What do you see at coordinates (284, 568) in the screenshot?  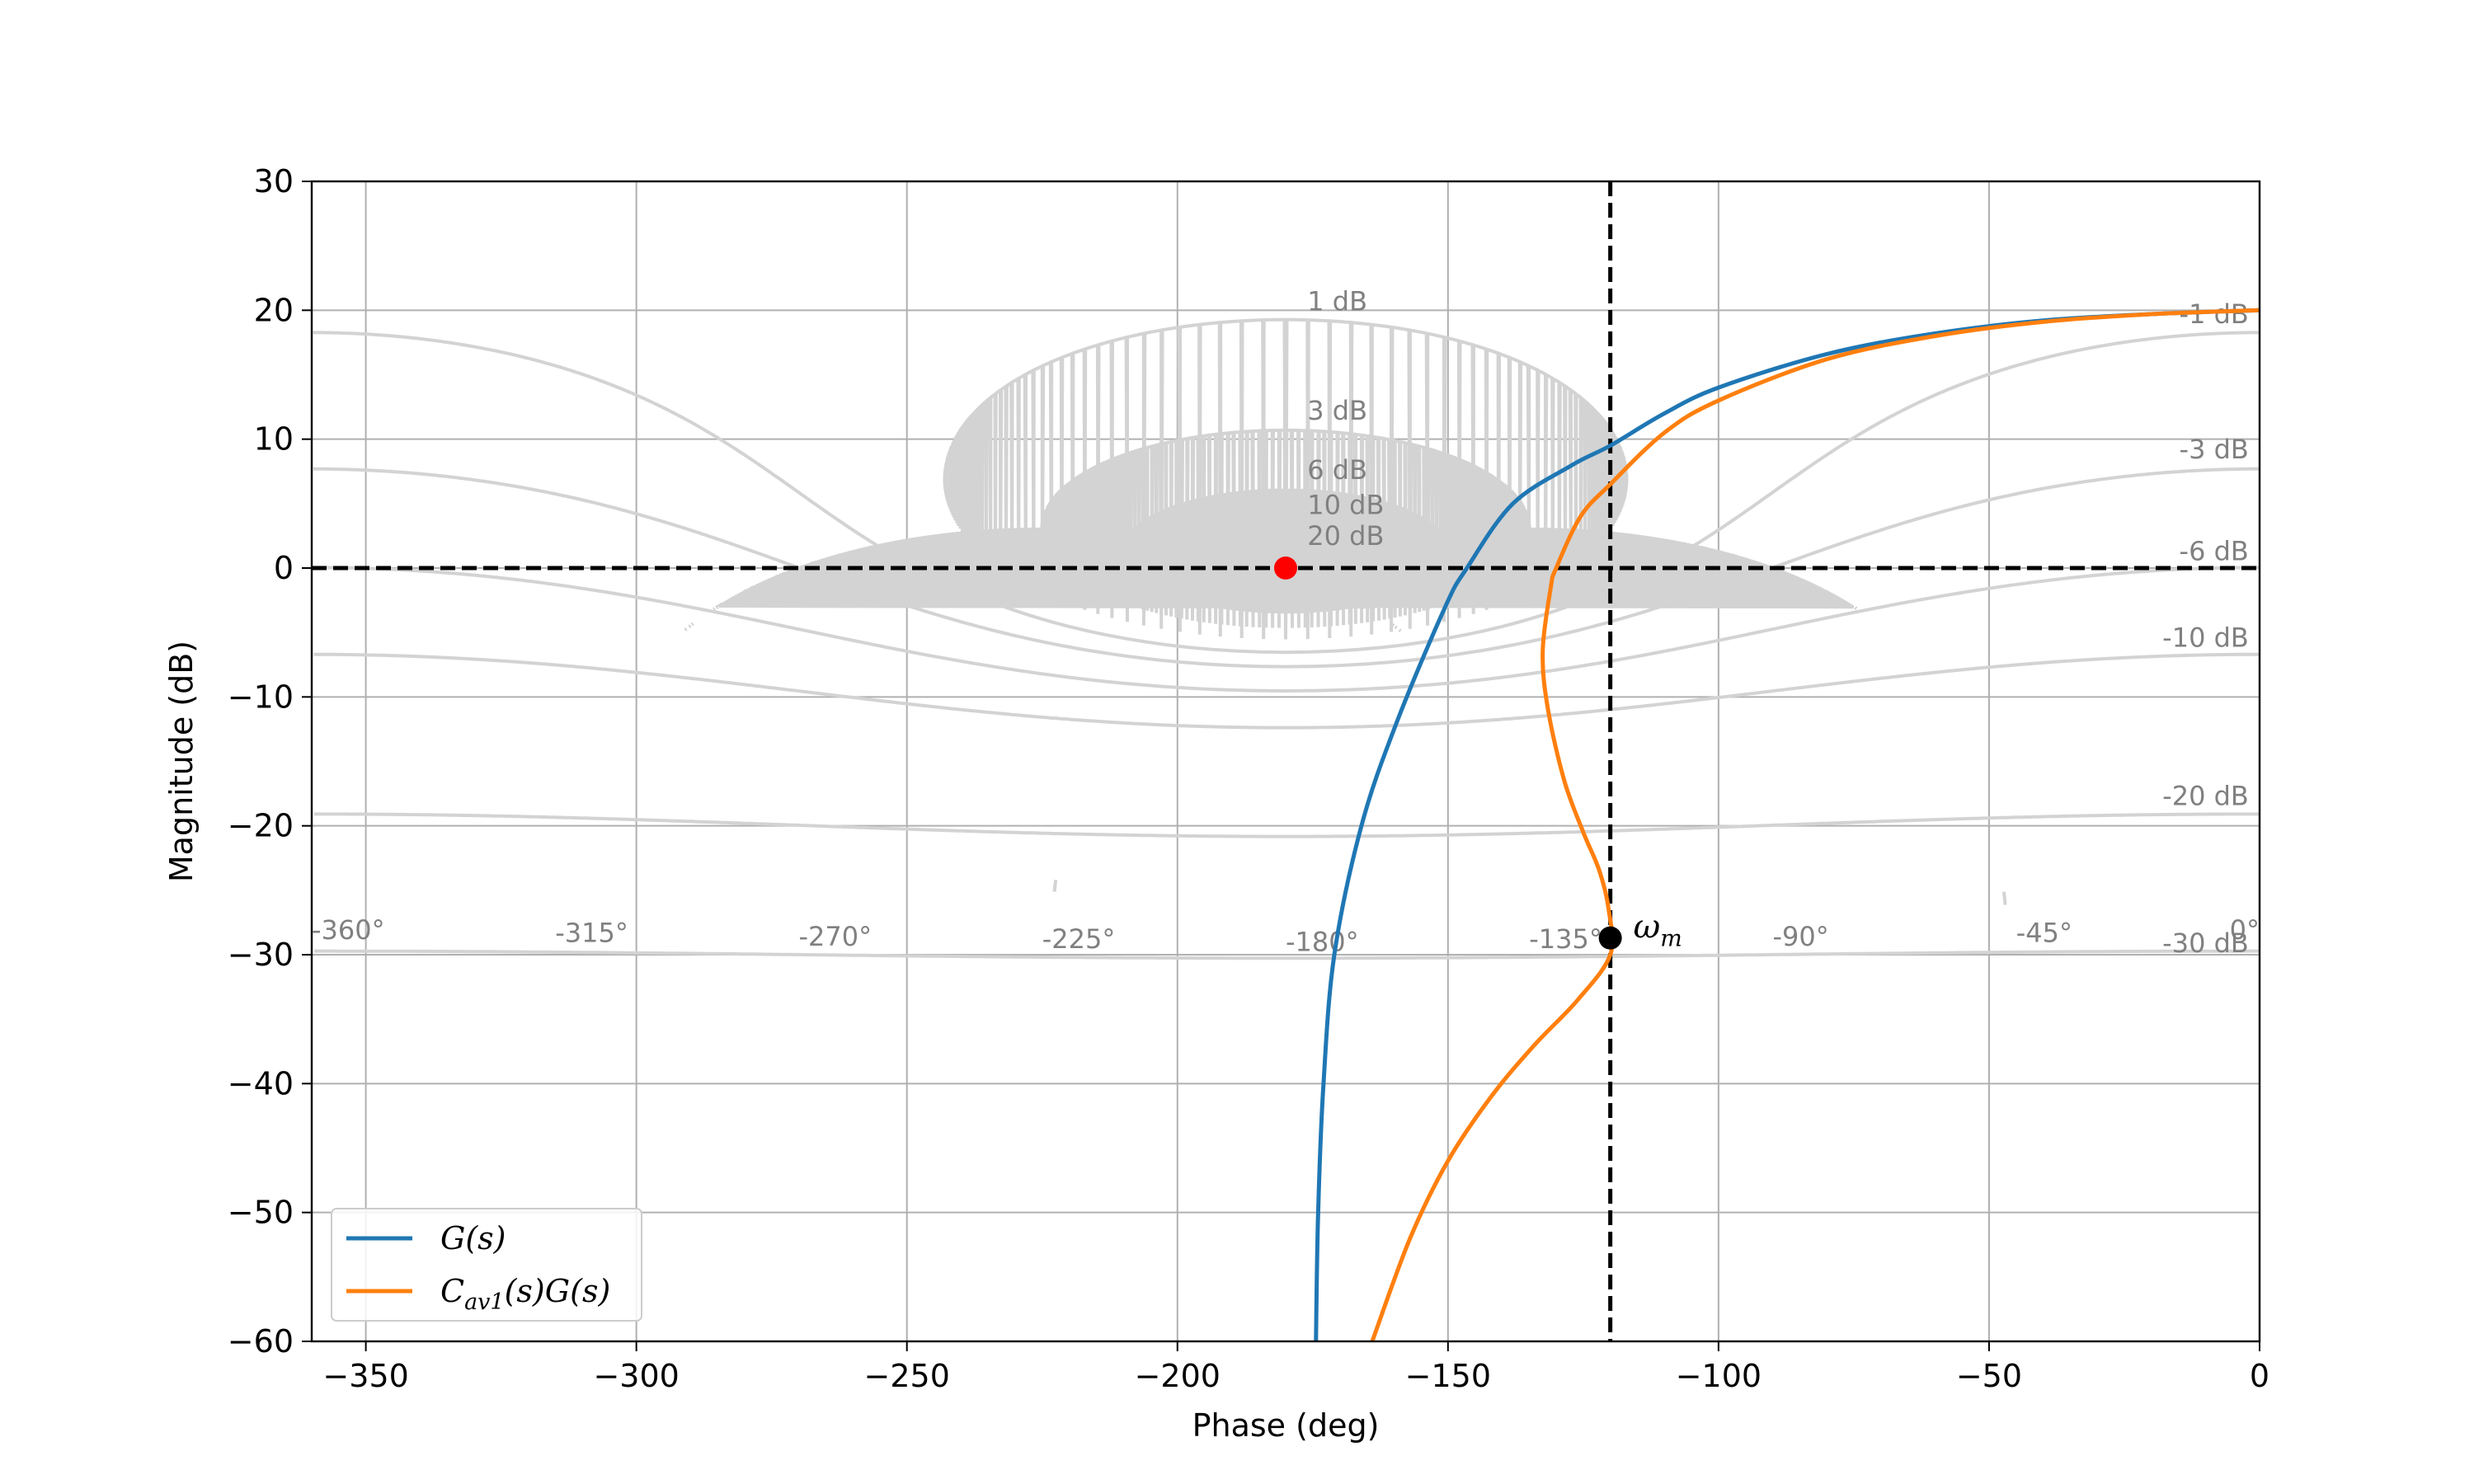 I see `y-tick-label: 0` at bounding box center [284, 568].